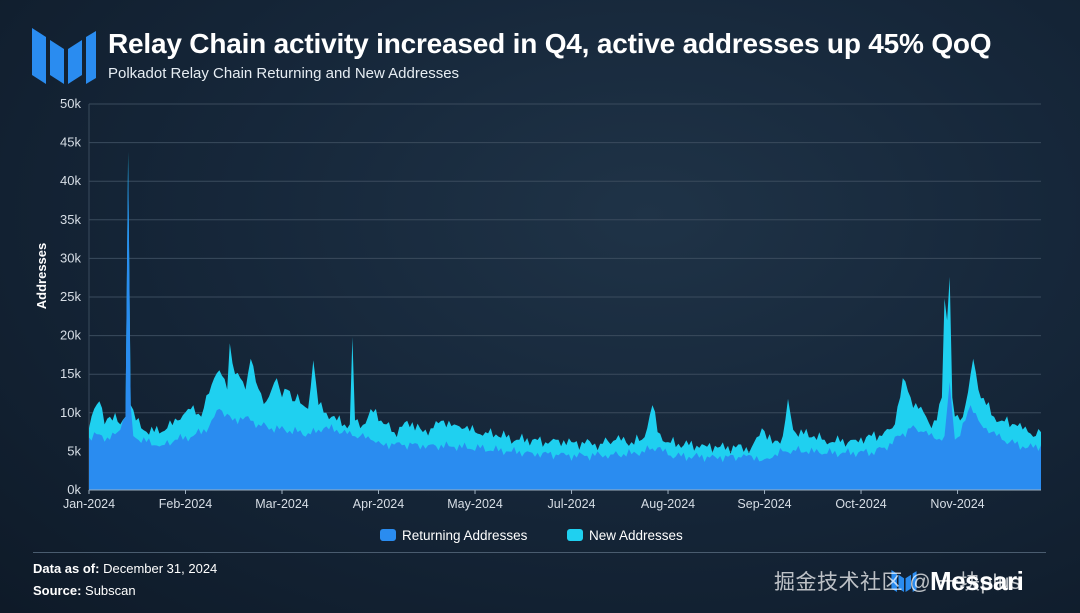  I want to click on brand-wordmark: Messari, so click(977, 580).